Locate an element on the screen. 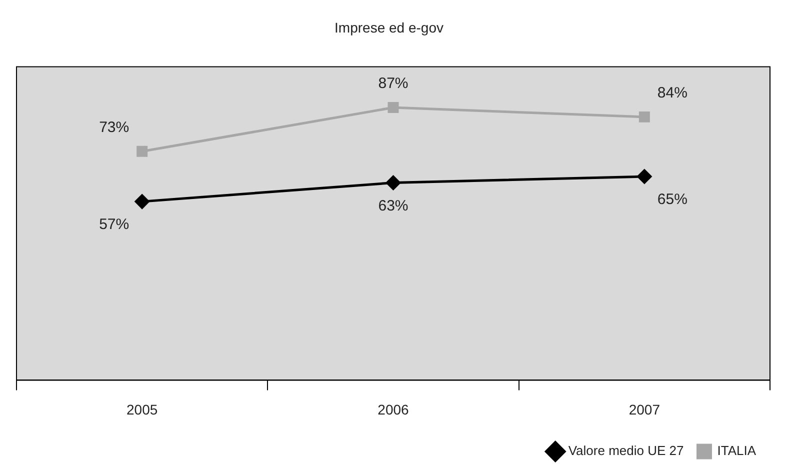  legend-label: Valore medio UE 27 is located at coordinates (626, 450).